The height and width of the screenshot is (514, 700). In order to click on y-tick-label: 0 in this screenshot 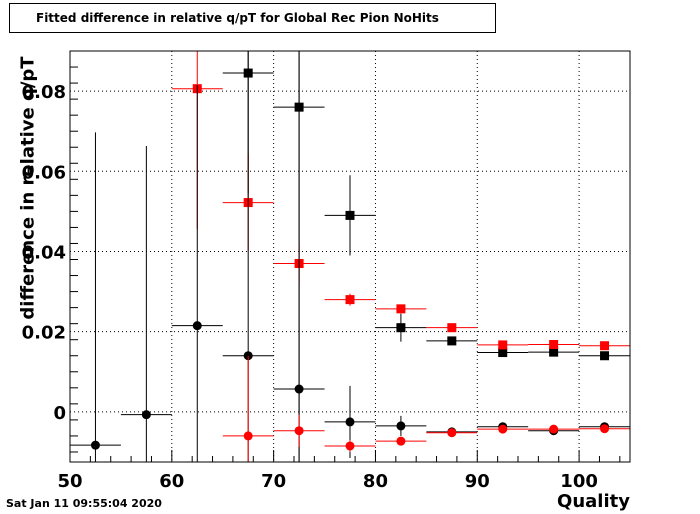, I will do `click(59, 413)`.